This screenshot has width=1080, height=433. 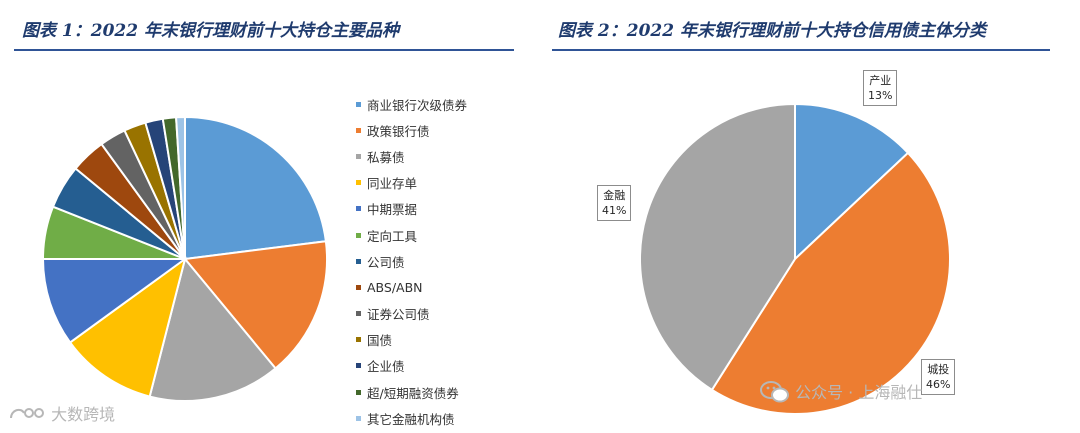 What do you see at coordinates (880, 88) in the screenshot?
I see `callout-industry: 产业 13%` at bounding box center [880, 88].